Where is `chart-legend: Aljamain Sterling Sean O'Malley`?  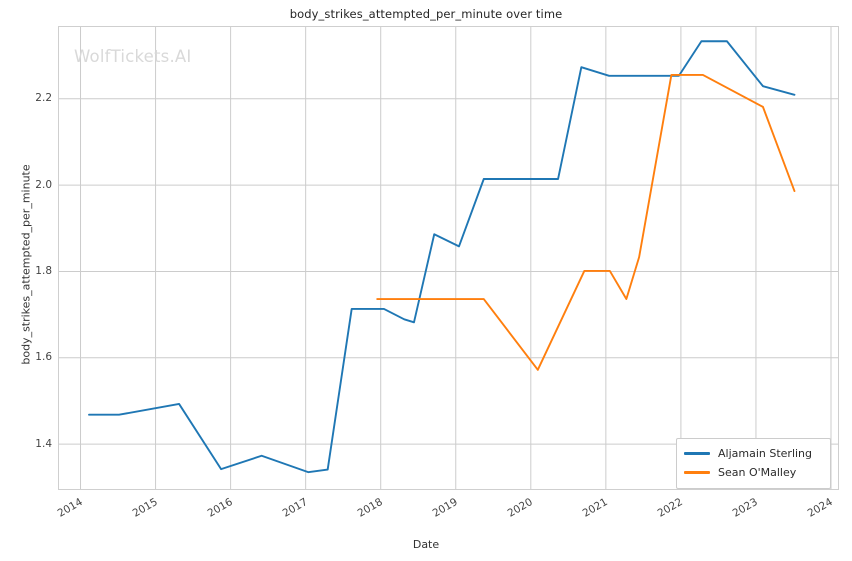
chart-legend: Aljamain Sterling Sean O'Malley is located at coordinates (753, 463).